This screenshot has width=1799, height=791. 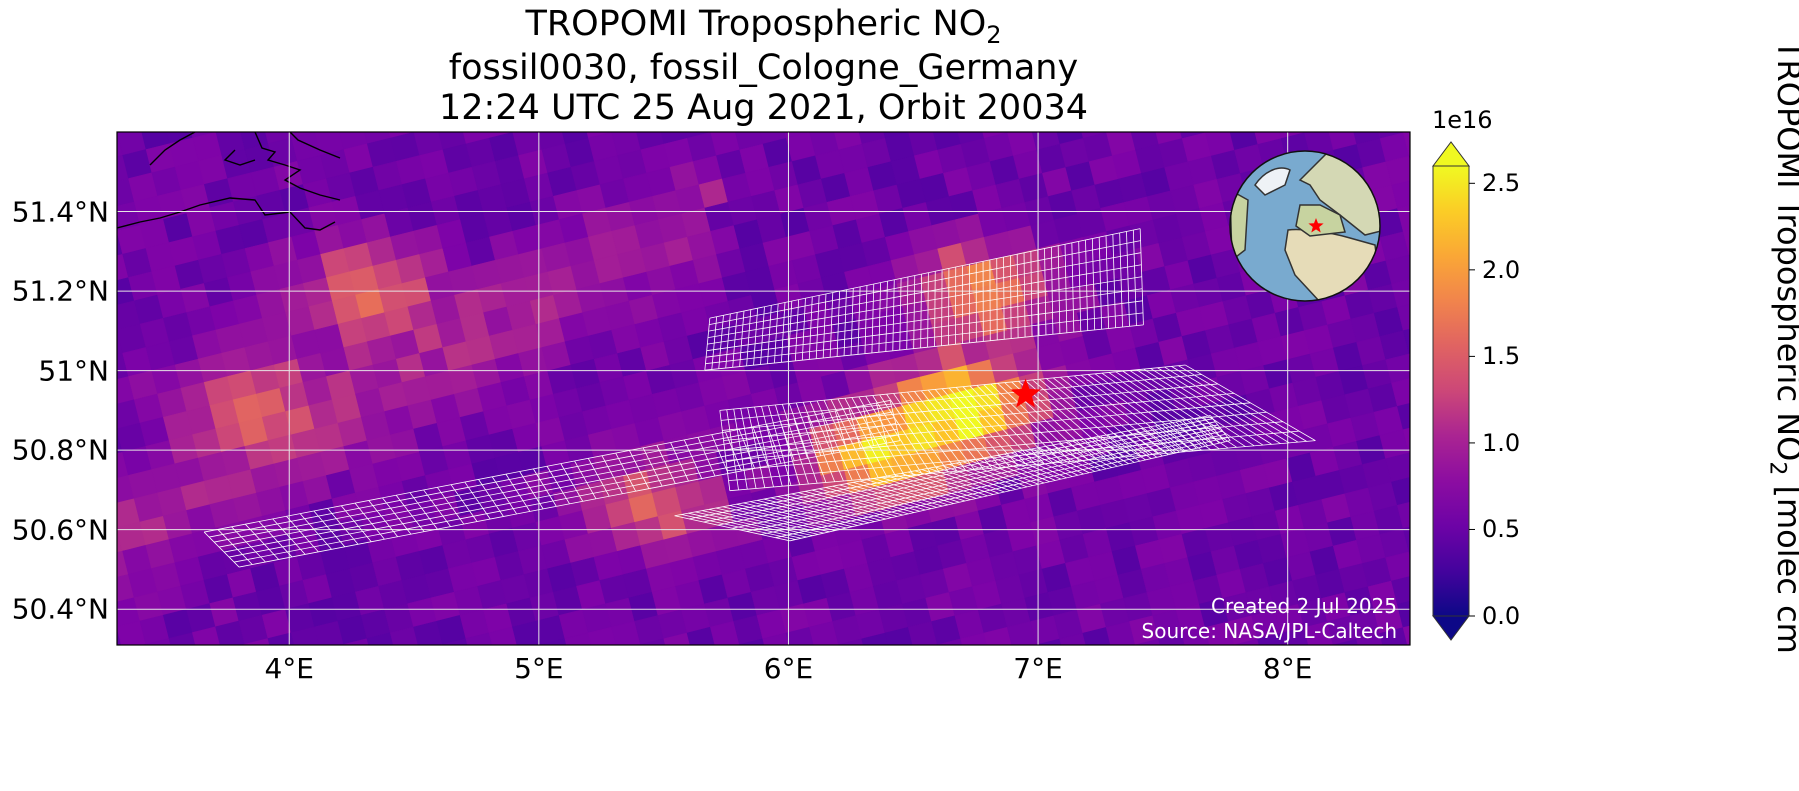 What do you see at coordinates (73, 371) in the screenshot?
I see `y-tick-label: 51°N` at bounding box center [73, 371].